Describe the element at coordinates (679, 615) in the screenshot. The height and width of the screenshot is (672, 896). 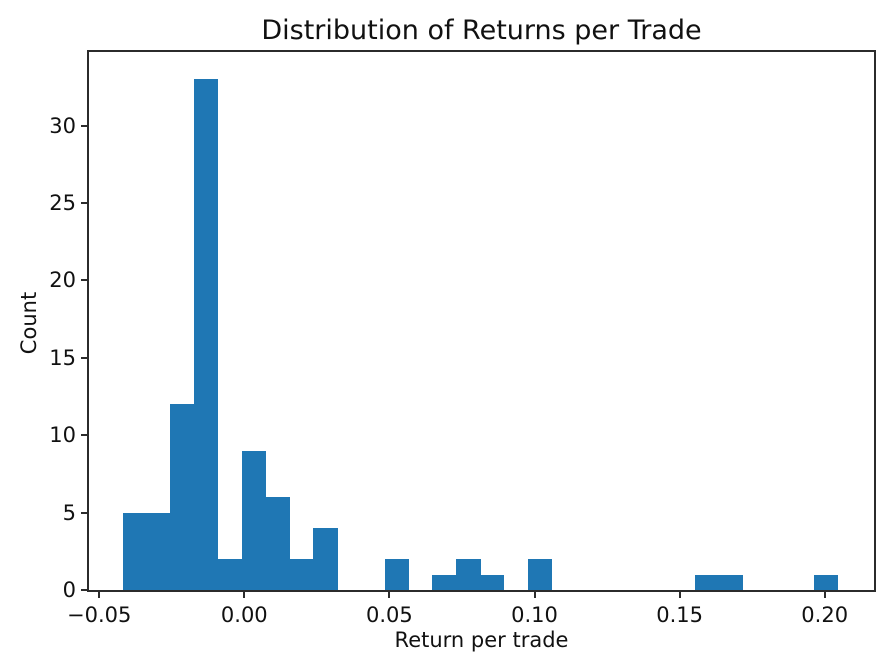
I see `x-tick-label: 0.15` at that location.